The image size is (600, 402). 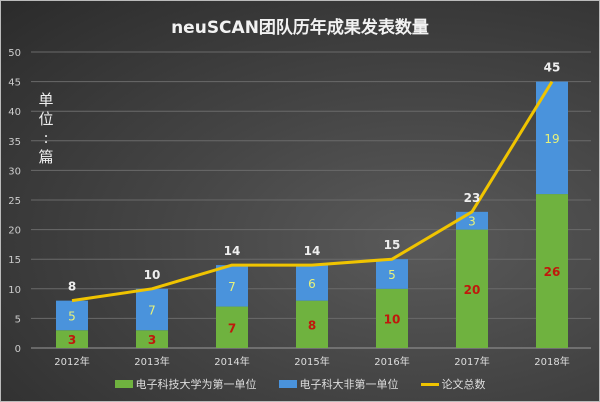 I want to click on bar-data-label: 10, so click(x=392, y=319).